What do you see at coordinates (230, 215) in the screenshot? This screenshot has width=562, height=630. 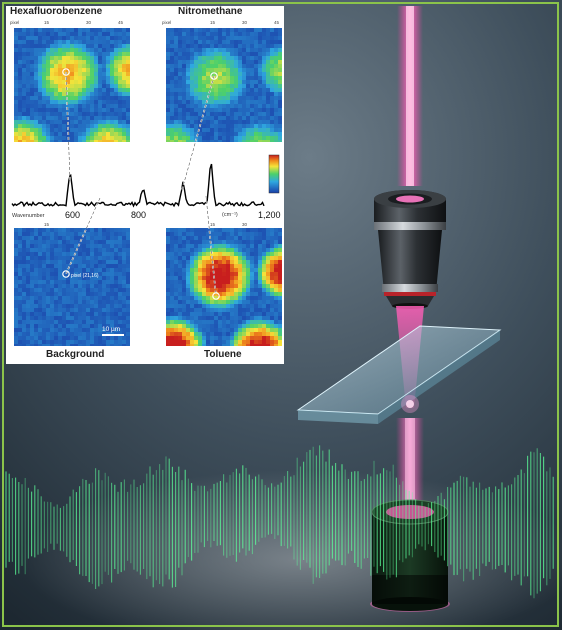 I see `unit-label: (cm⁻¹)` at bounding box center [230, 215].